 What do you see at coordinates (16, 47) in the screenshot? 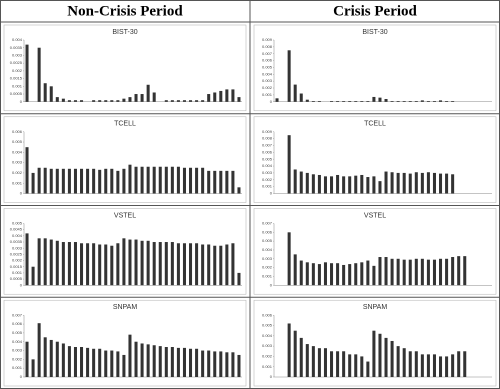
I see `y-tick-label: 0.0035` at bounding box center [16, 47].